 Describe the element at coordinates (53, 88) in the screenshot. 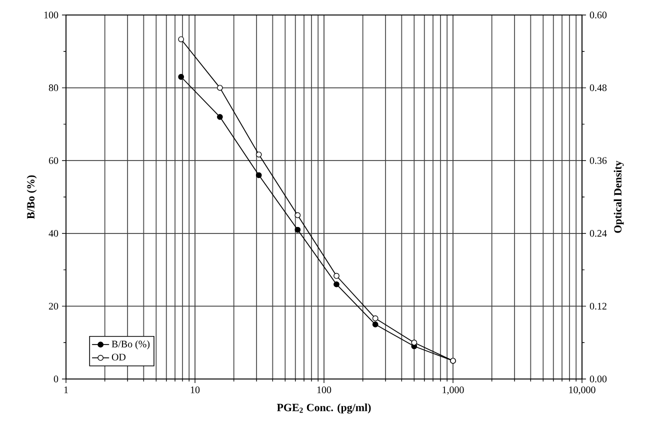

I see `y-tick-label: 80` at that location.